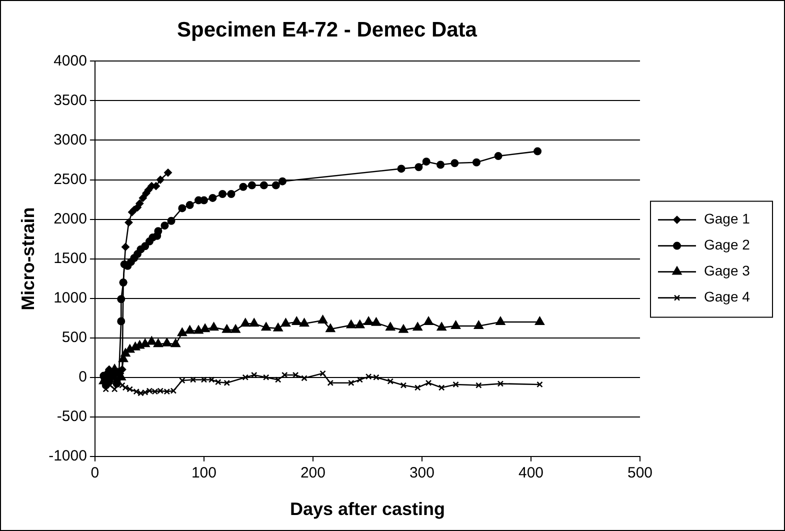 The image size is (785, 531). What do you see at coordinates (70, 297) in the screenshot?
I see `y-tick-label: 1000` at bounding box center [70, 297].